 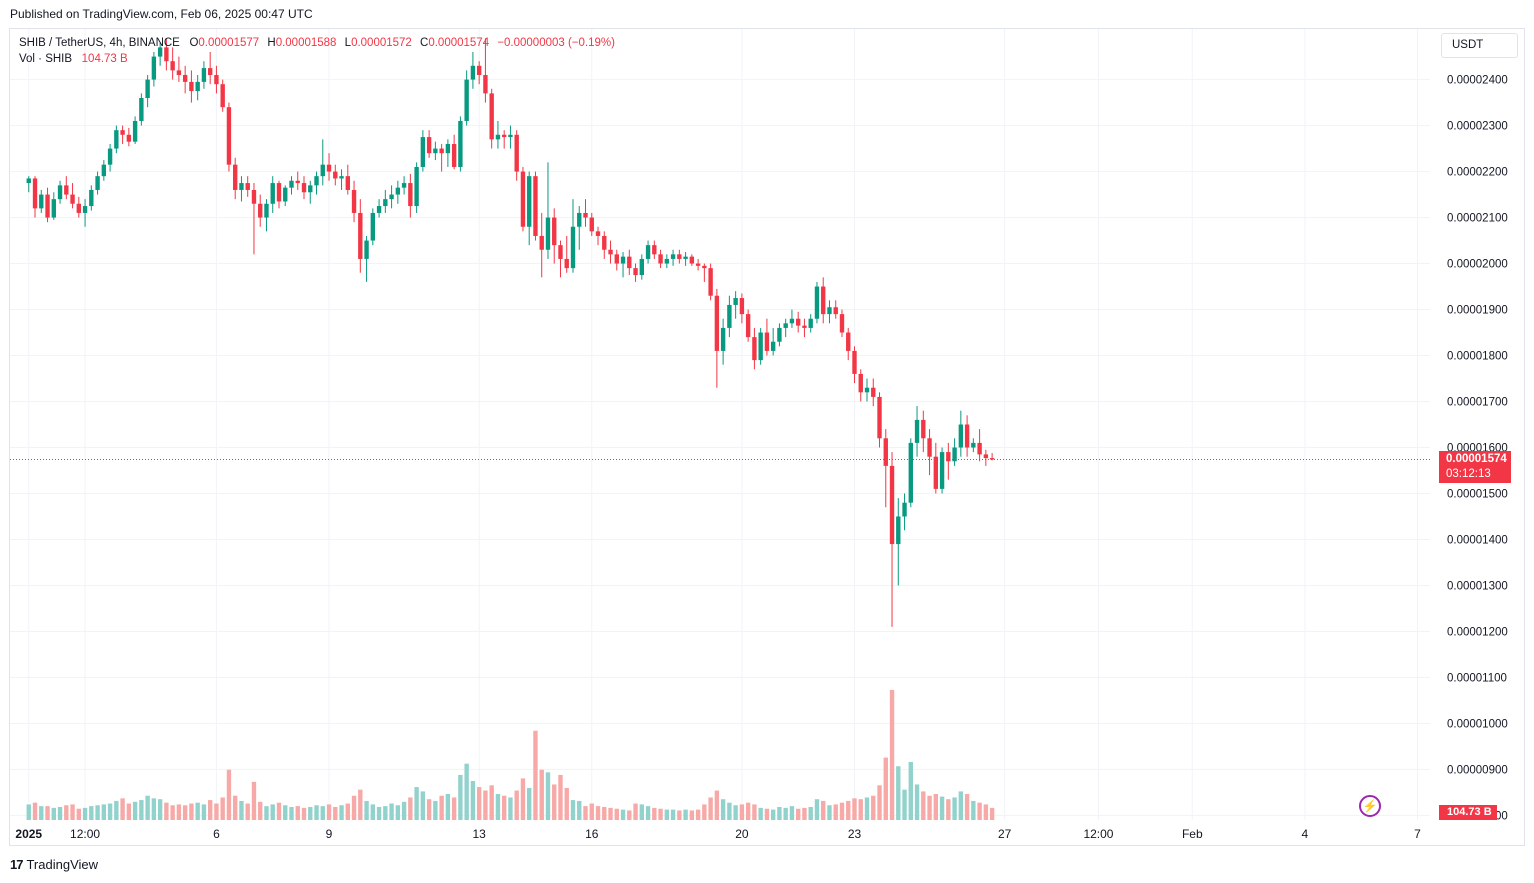 What do you see at coordinates (1098, 834) in the screenshot?
I see `x-tick-label: 12:00` at bounding box center [1098, 834].